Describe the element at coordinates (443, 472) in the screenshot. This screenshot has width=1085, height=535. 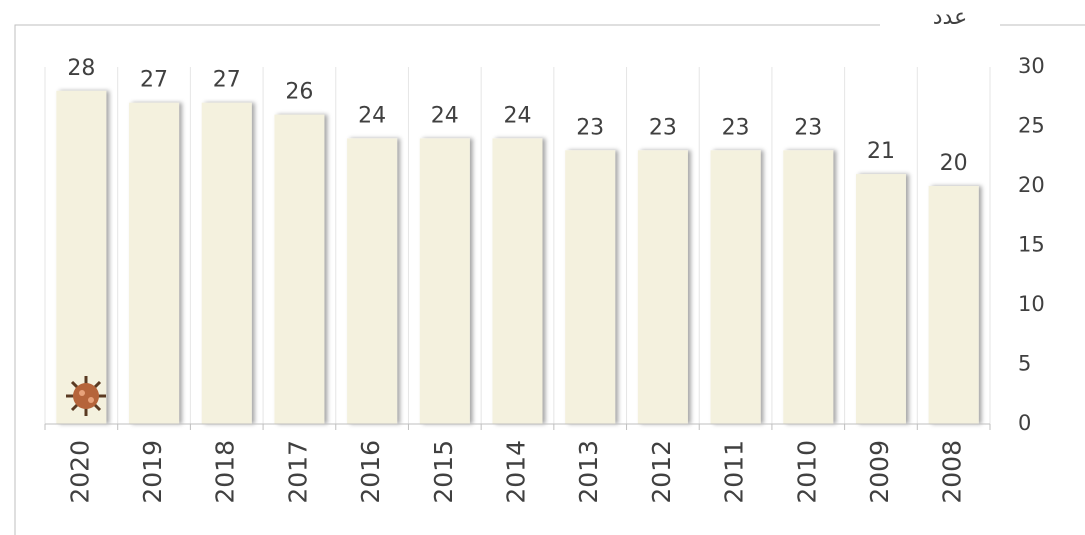
I see `x-tick-label: 2015` at that location.